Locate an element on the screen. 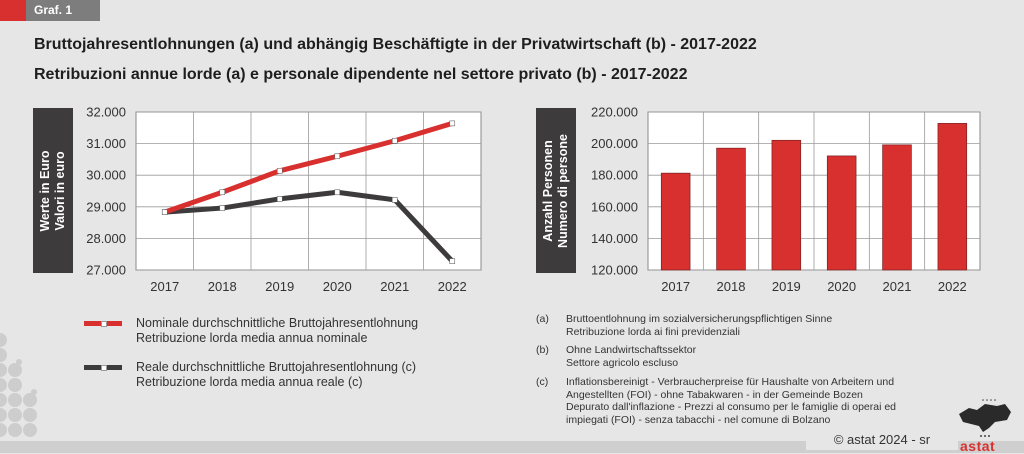 This screenshot has height=454, width=1024. line-chart-ytick-label: 28.000 is located at coordinates (106, 238).